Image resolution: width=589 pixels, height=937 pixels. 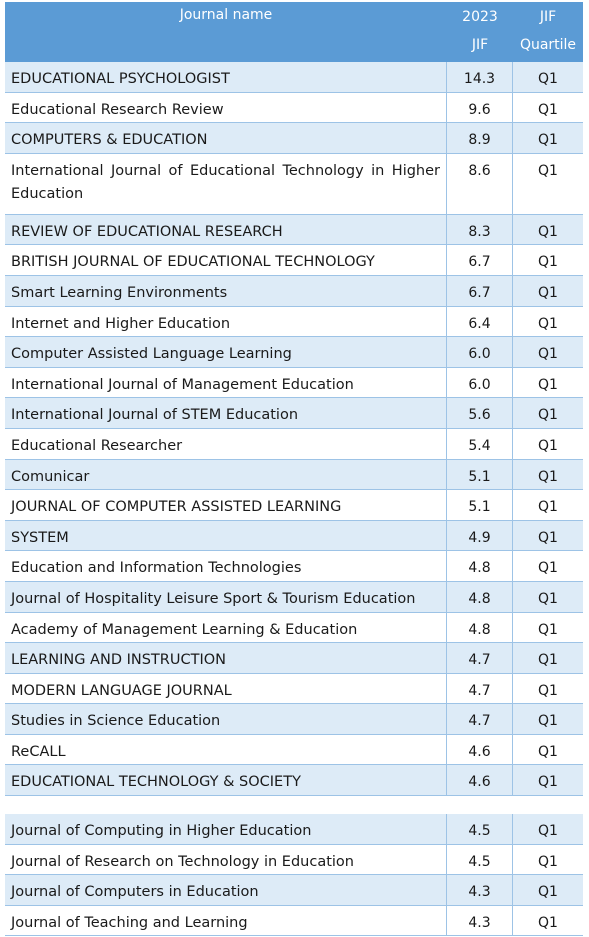 I want to click on jif-cell: 9.6, so click(x=480, y=107).